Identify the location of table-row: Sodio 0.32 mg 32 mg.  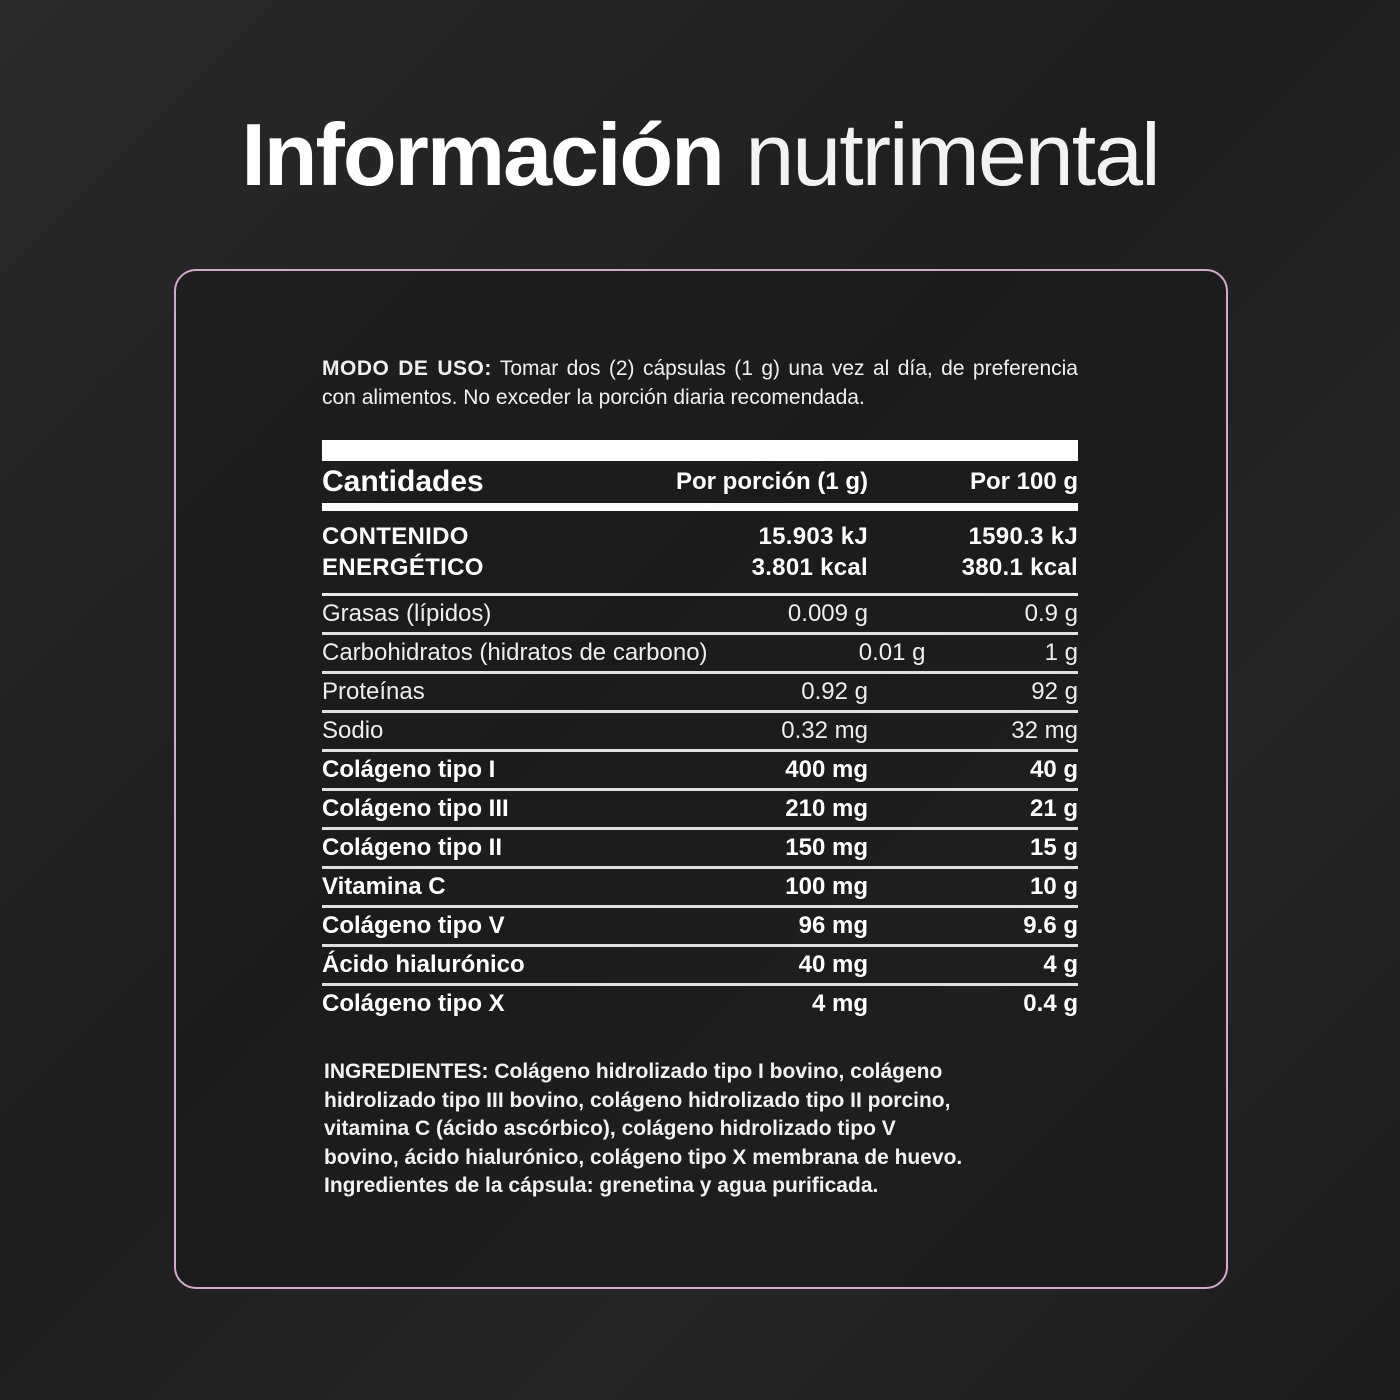
(700, 732).